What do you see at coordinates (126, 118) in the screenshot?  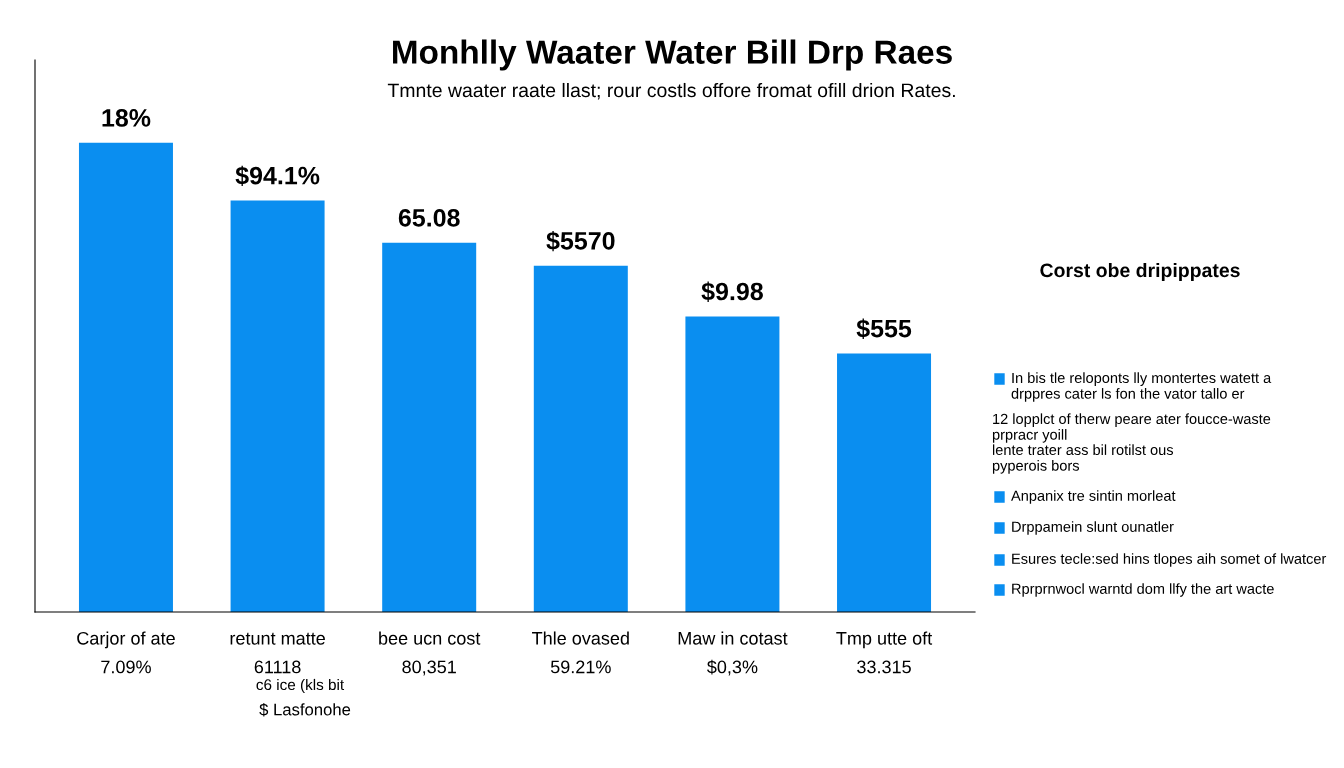 I see `text: 18%` at bounding box center [126, 118].